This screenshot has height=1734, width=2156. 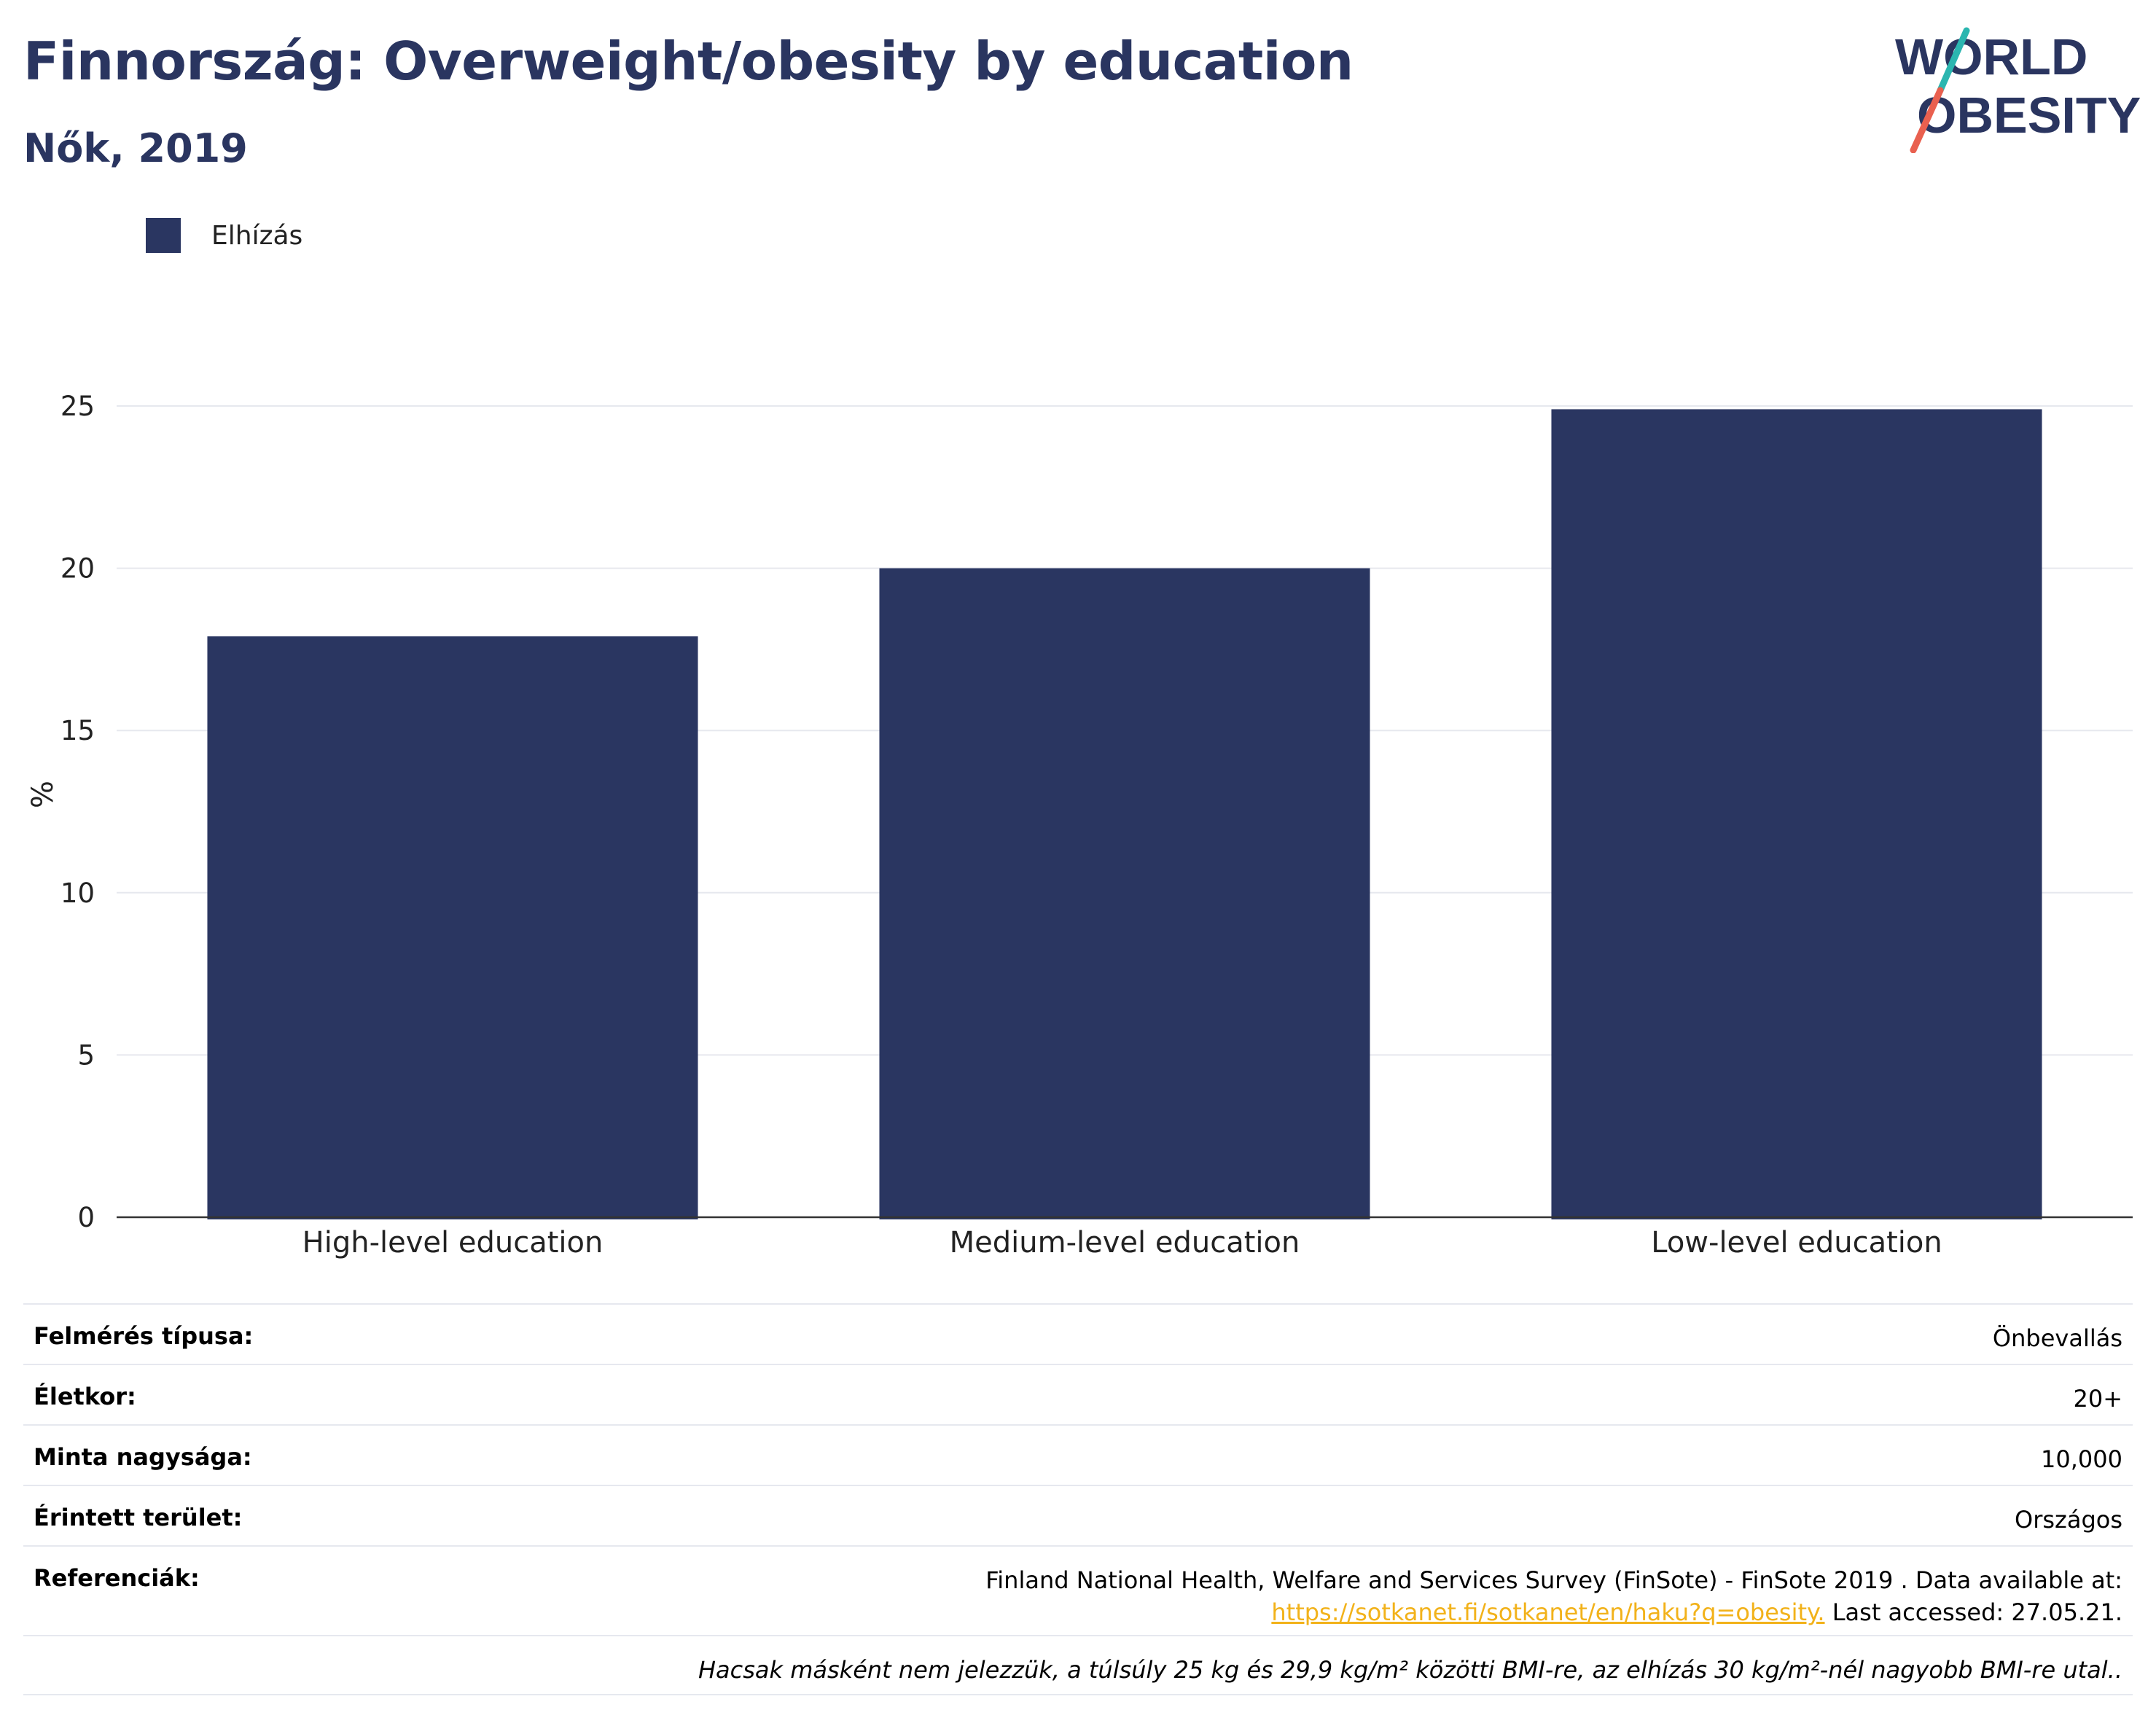 What do you see at coordinates (1125, 1243) in the screenshot?
I see `x-tick-label: Medium-level education` at bounding box center [1125, 1243].